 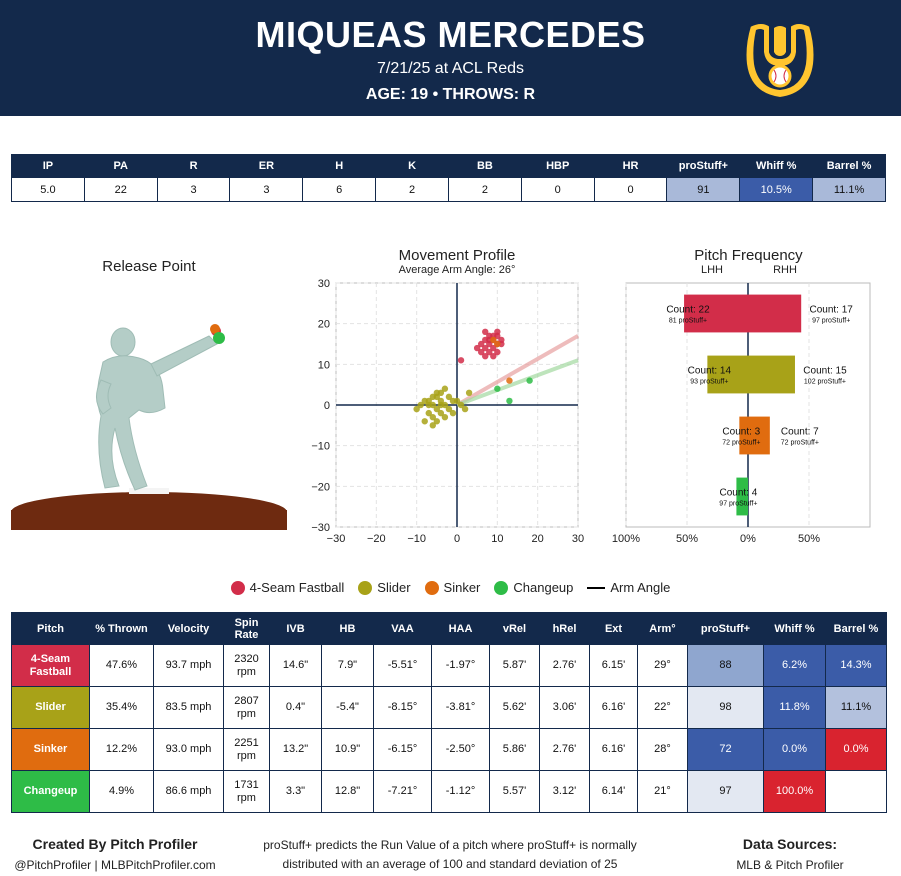 What do you see at coordinates (533, 587) in the screenshot?
I see `legend-item: Changeup` at bounding box center [533, 587].